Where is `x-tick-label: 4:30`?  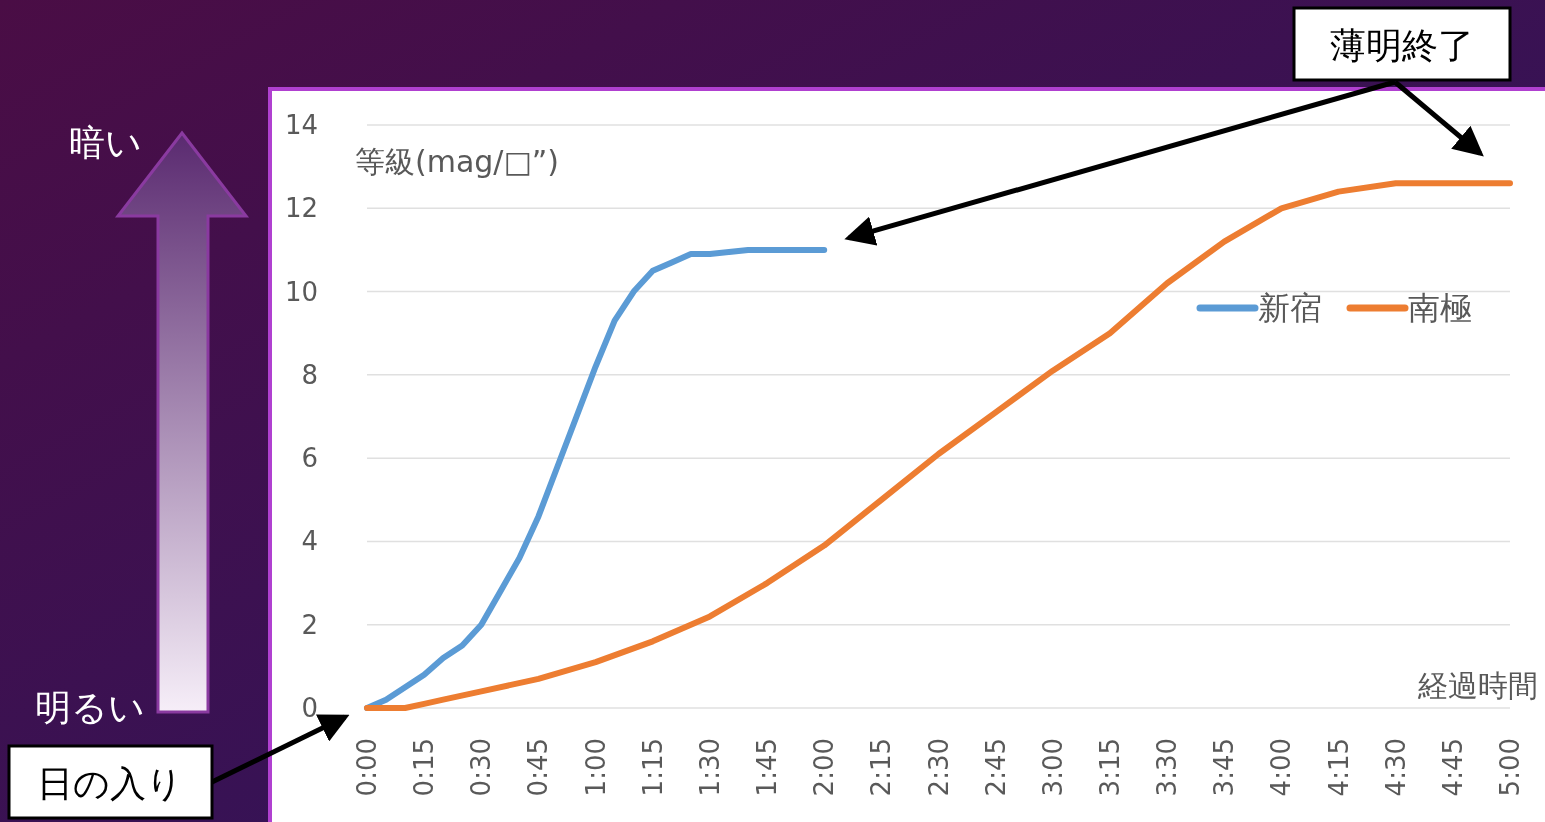
x-tick-label: 4:30 is located at coordinates (1395, 767).